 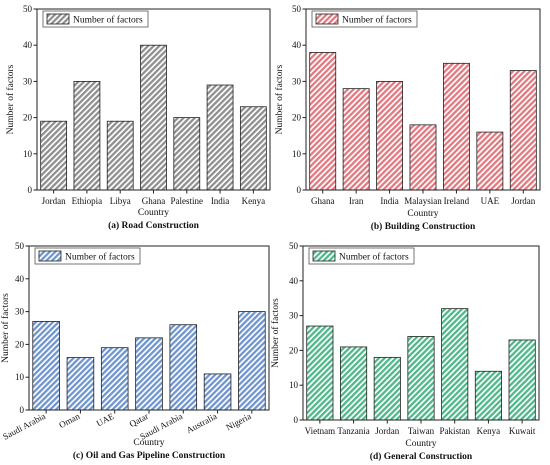 What do you see at coordinates (69, 420) in the screenshot?
I see `x-tick-label: Oman` at bounding box center [69, 420].